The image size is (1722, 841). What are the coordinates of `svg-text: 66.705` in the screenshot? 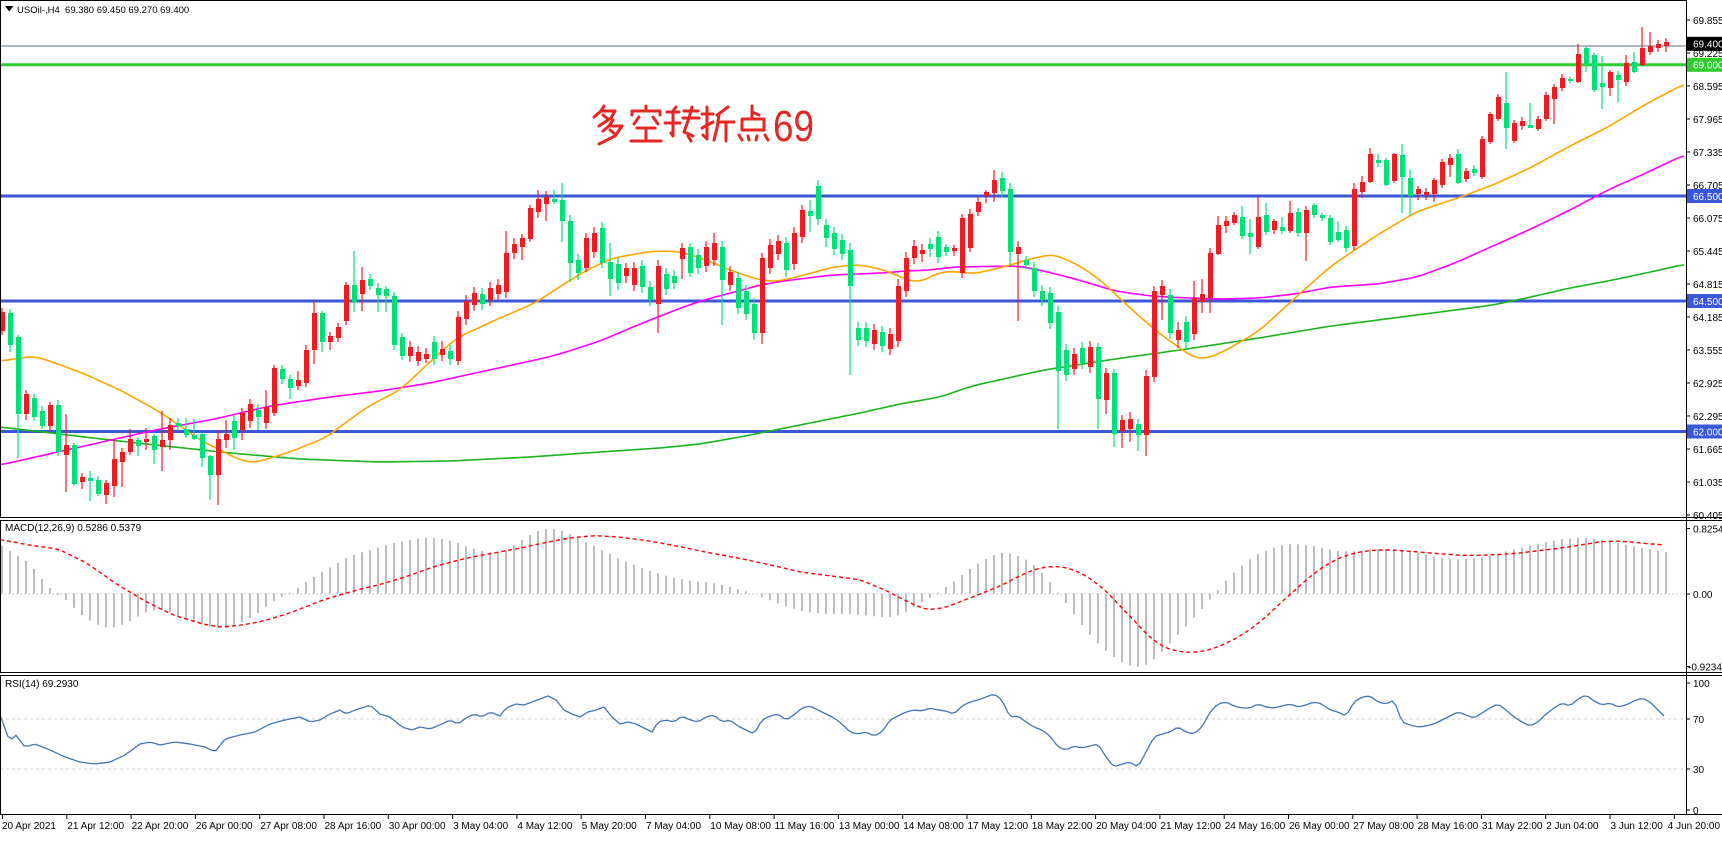 It's located at (1707, 186).